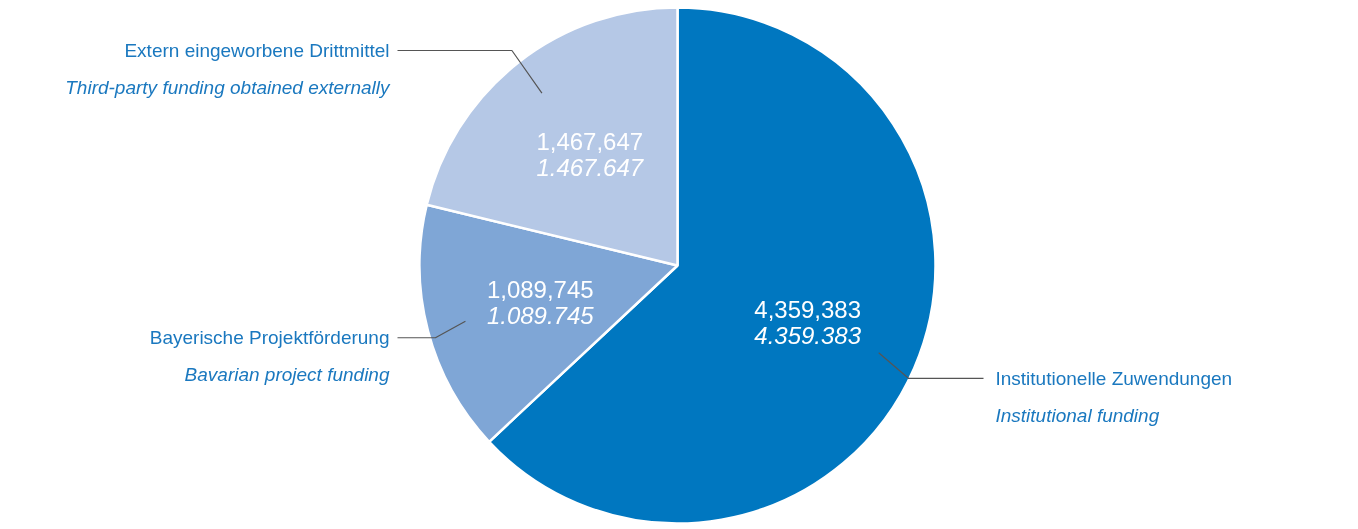 The width and height of the screenshot is (1358, 529). What do you see at coordinates (228, 69) in the screenshot?
I see `slice-label: Extern eingeworbene Drittmittel Third-party funding obtained externally` at bounding box center [228, 69].